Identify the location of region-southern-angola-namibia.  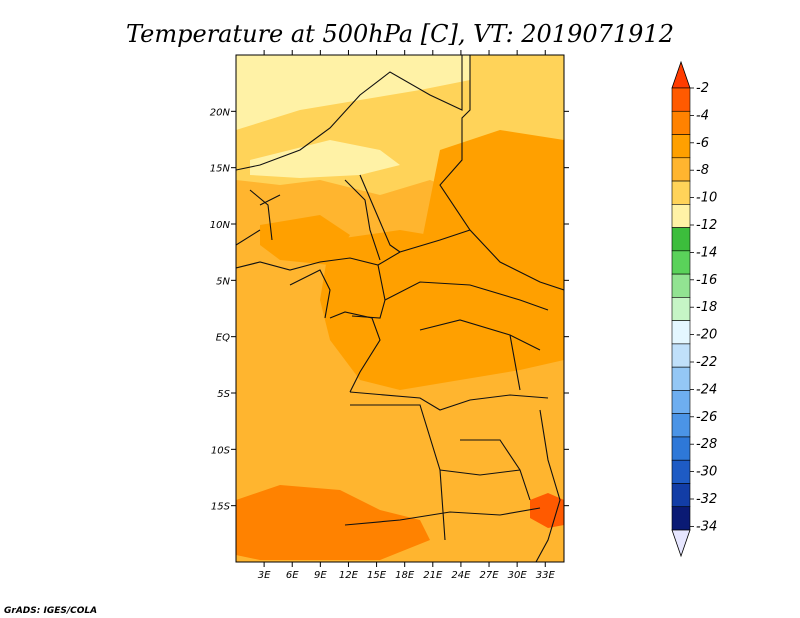
(333, 522).